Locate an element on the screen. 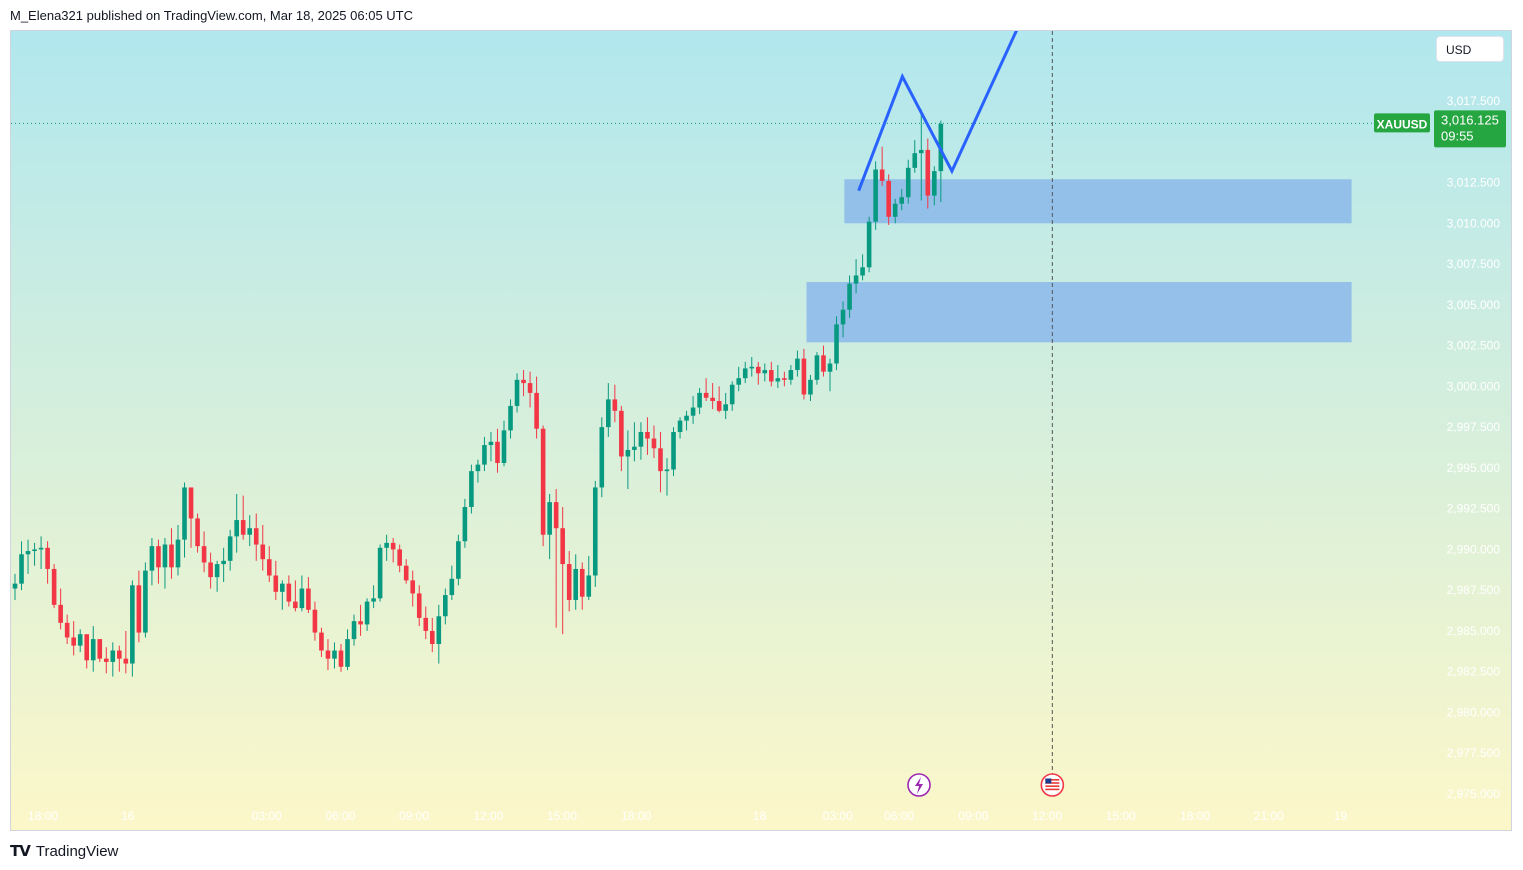  us-flag-event-icon is located at coordinates (1052, 785).